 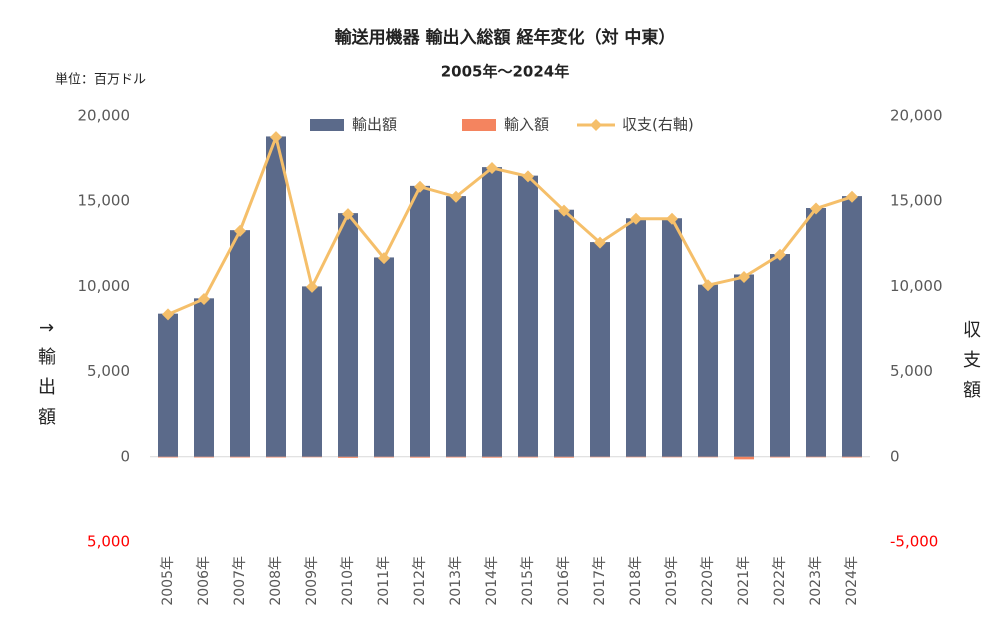 What do you see at coordinates (204, 581) in the screenshot?
I see `x-tick-label: 2006年` at bounding box center [204, 581].